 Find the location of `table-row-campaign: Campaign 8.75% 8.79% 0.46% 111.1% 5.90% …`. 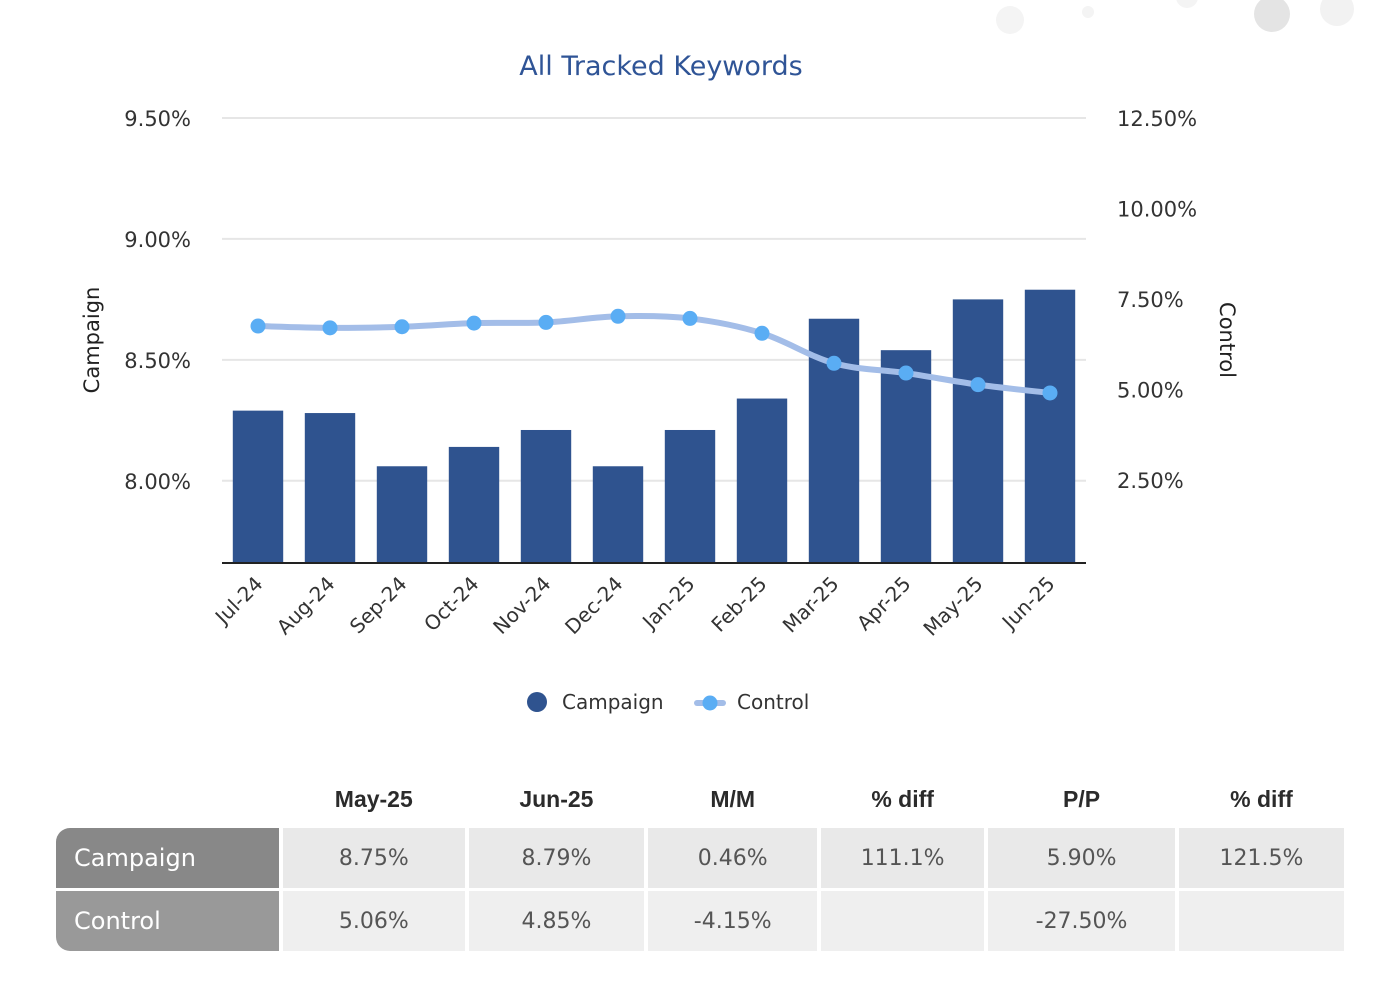

table-row-campaign: Campaign 8.75% 8.79% 0.46% 111.1% 5.90% … is located at coordinates (700, 859).